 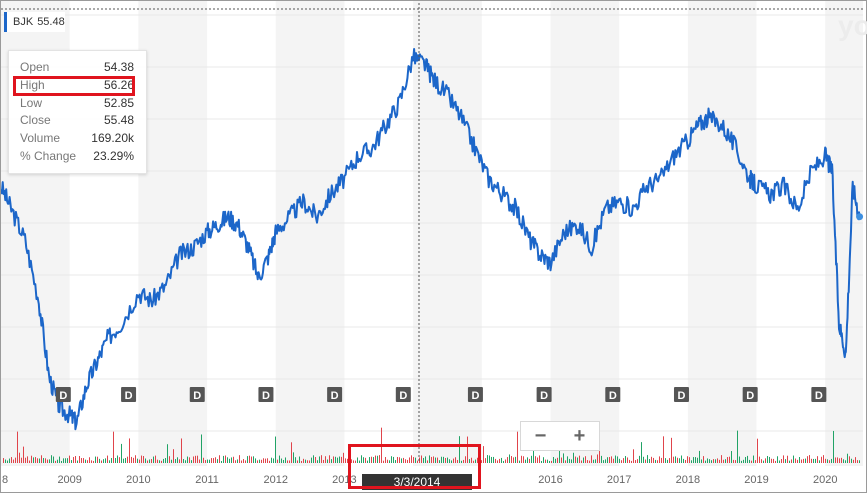 I want to click on zoom-in-button: +, so click(x=579, y=435).